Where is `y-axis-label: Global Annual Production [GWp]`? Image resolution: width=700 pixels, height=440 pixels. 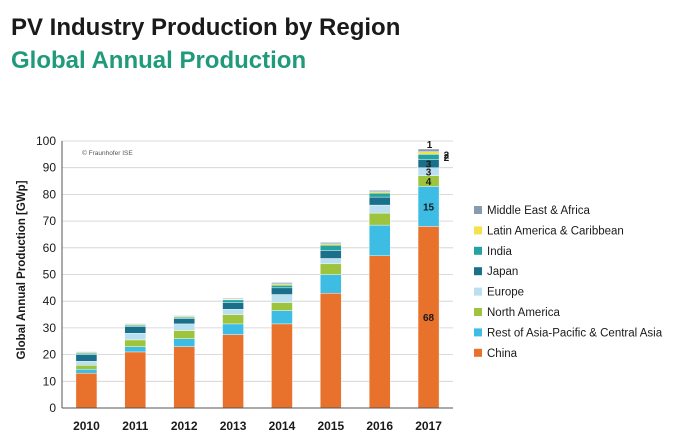
y-axis-label: Global Annual Production [GWp] is located at coordinates (22, 269).